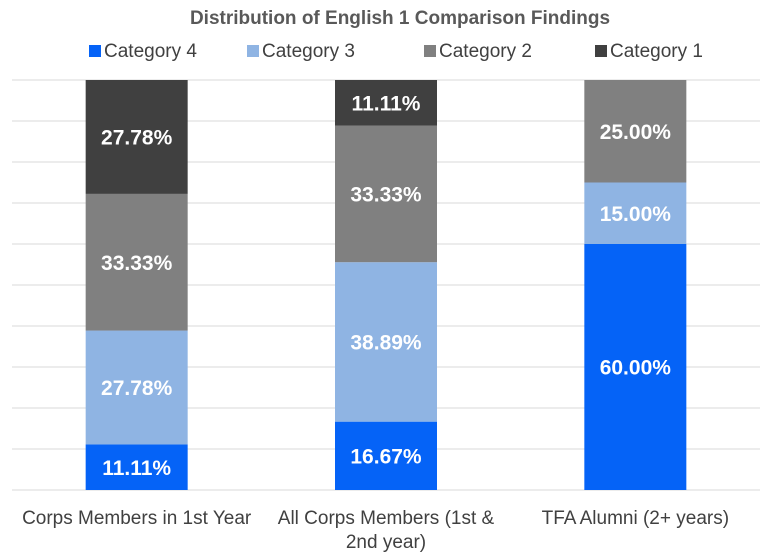  I want to click on legend-label: Category 1, so click(656, 51).